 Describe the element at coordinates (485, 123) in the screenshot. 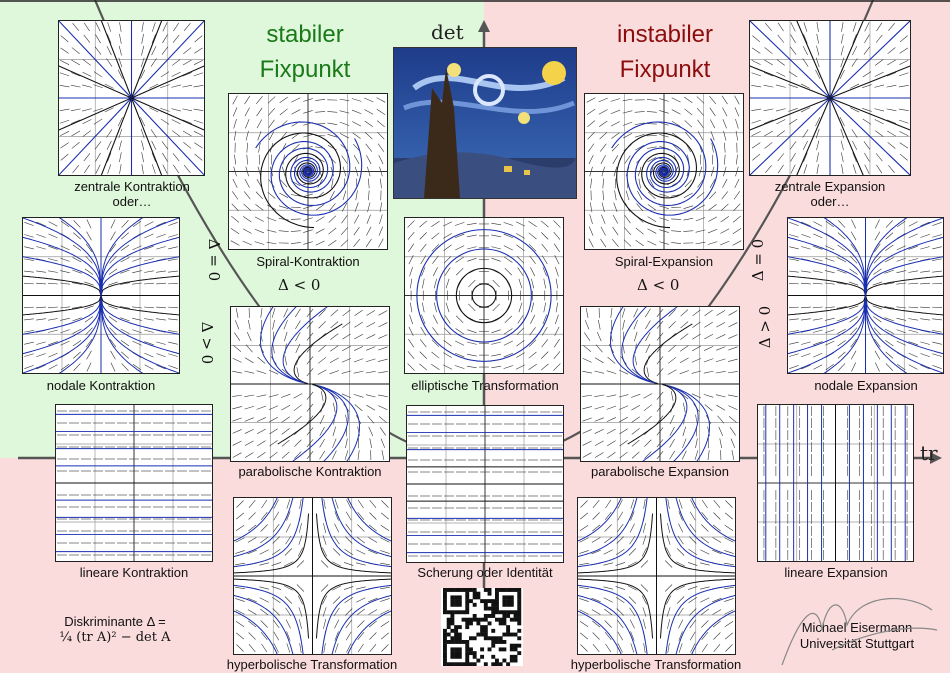

I see `starry-night-painting` at that location.